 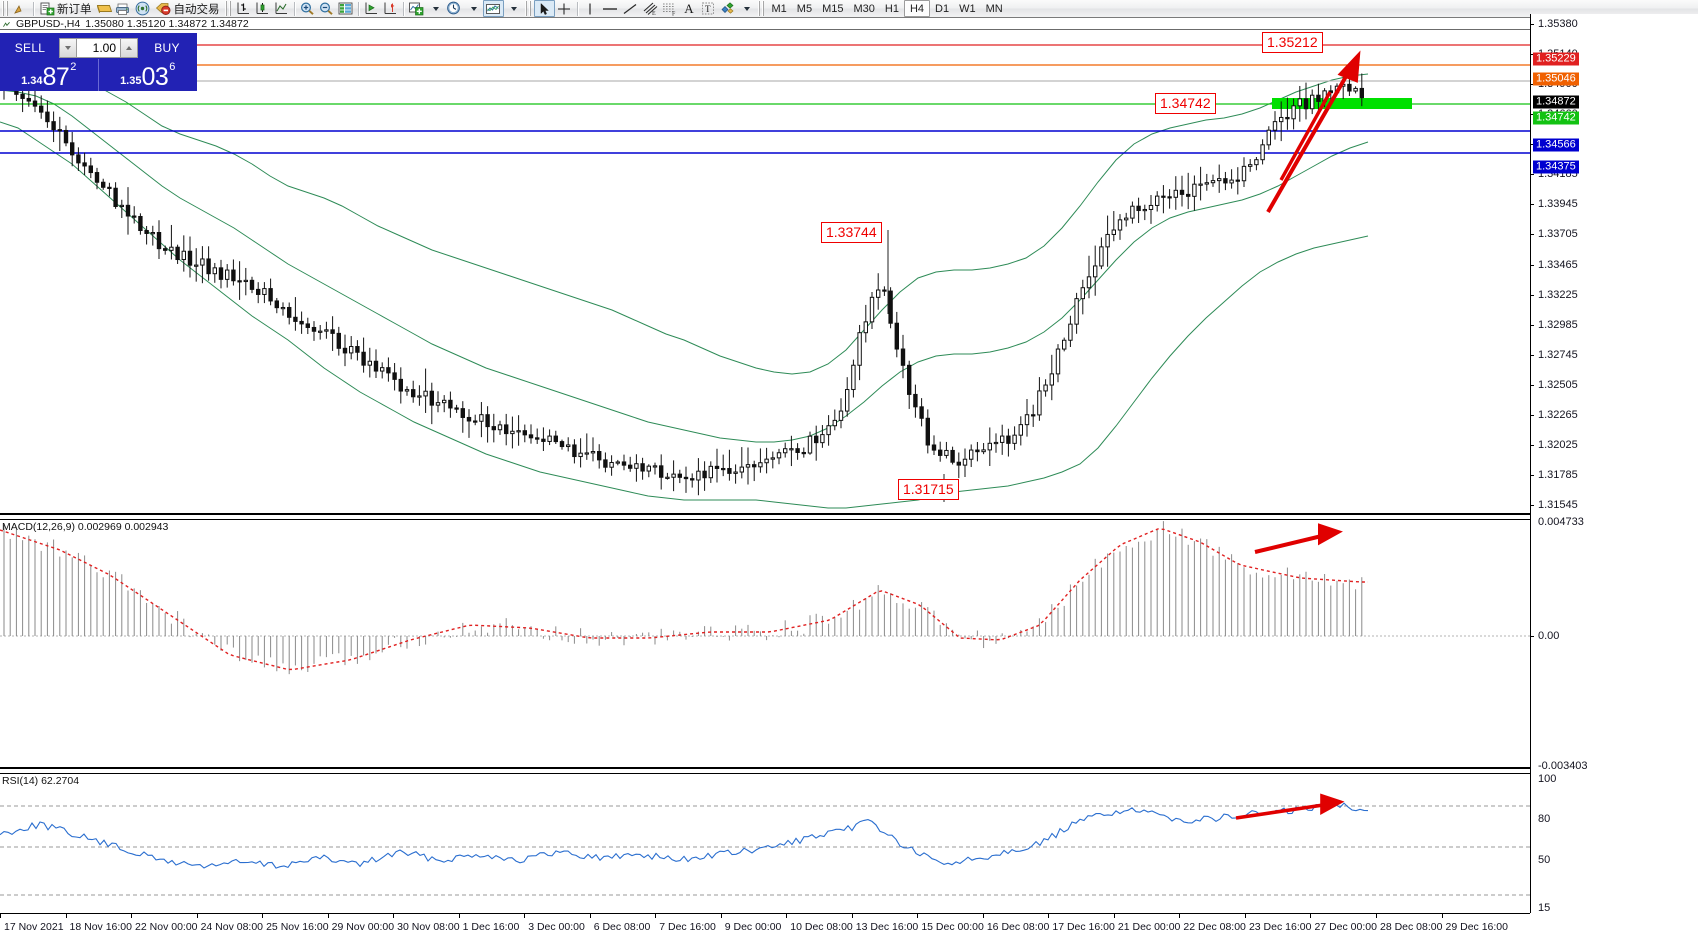 What do you see at coordinates (390, 8) in the screenshot?
I see `chart-shift-button` at bounding box center [390, 8].